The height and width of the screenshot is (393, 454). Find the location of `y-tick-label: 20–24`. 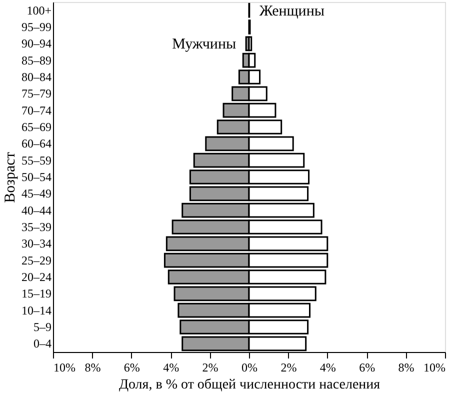

y-tick-label: 20–24 is located at coordinates (37, 277).